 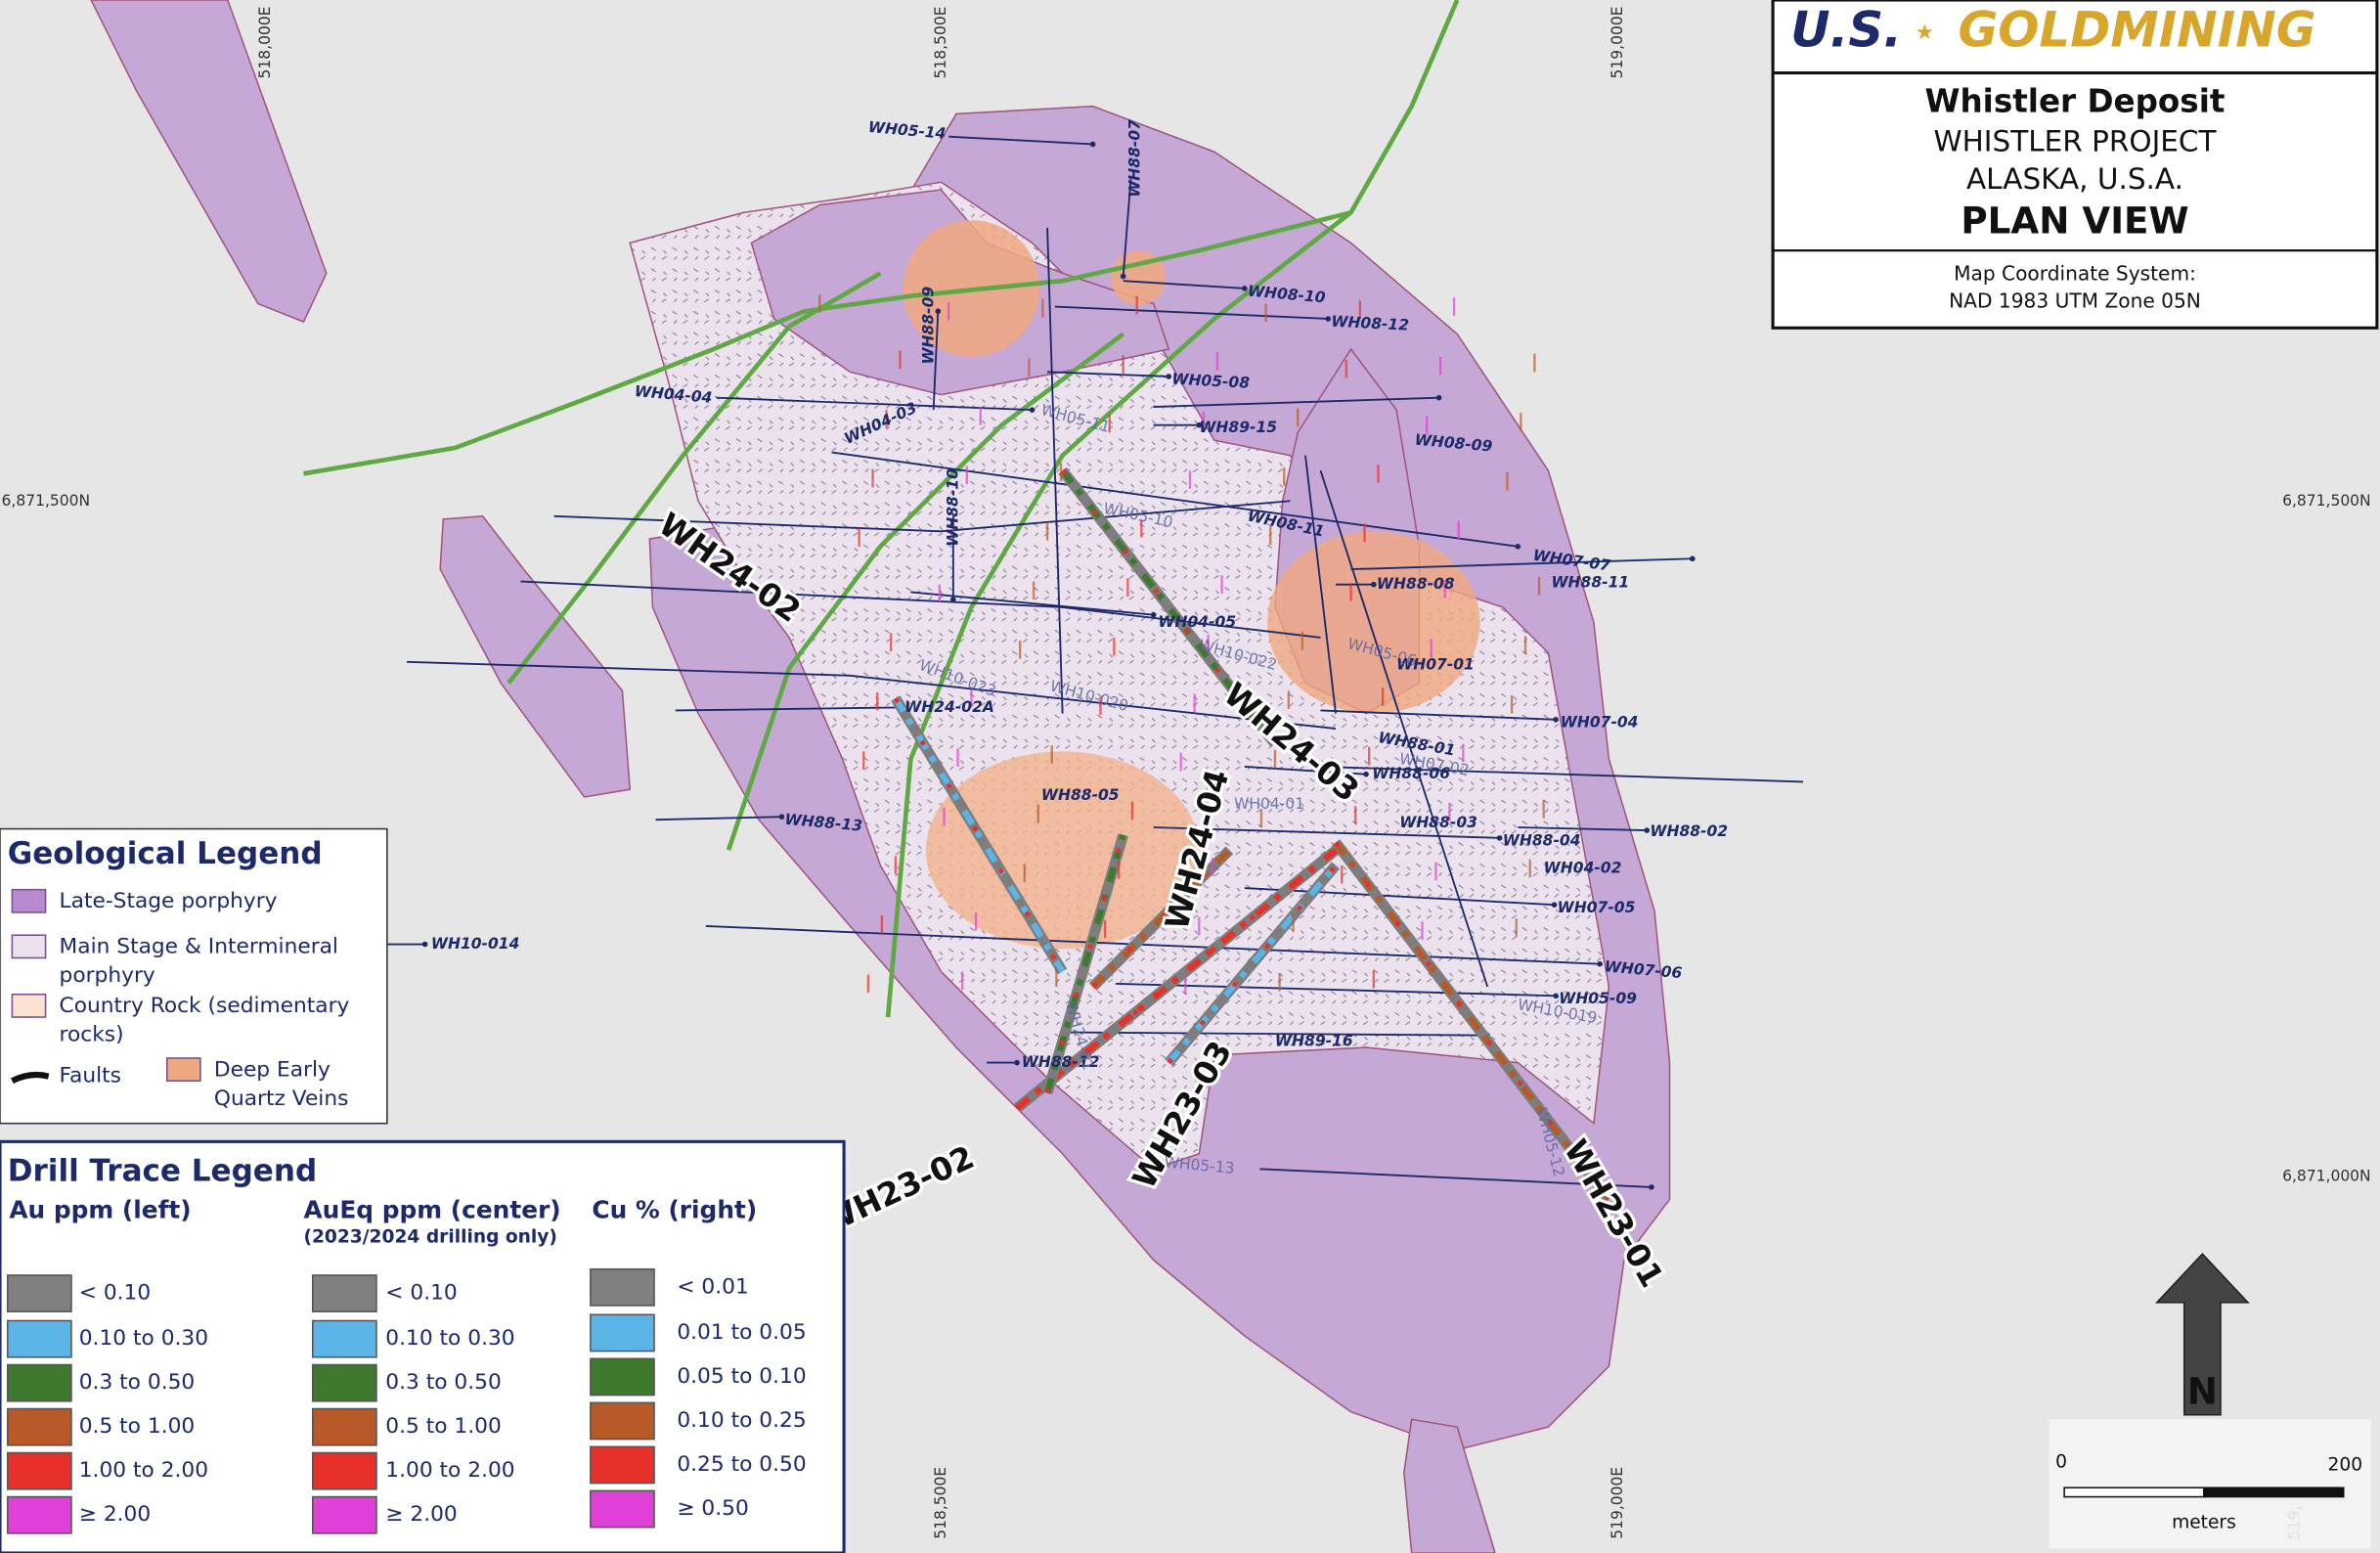 I want to click on title-box, so click(x=2075, y=165).